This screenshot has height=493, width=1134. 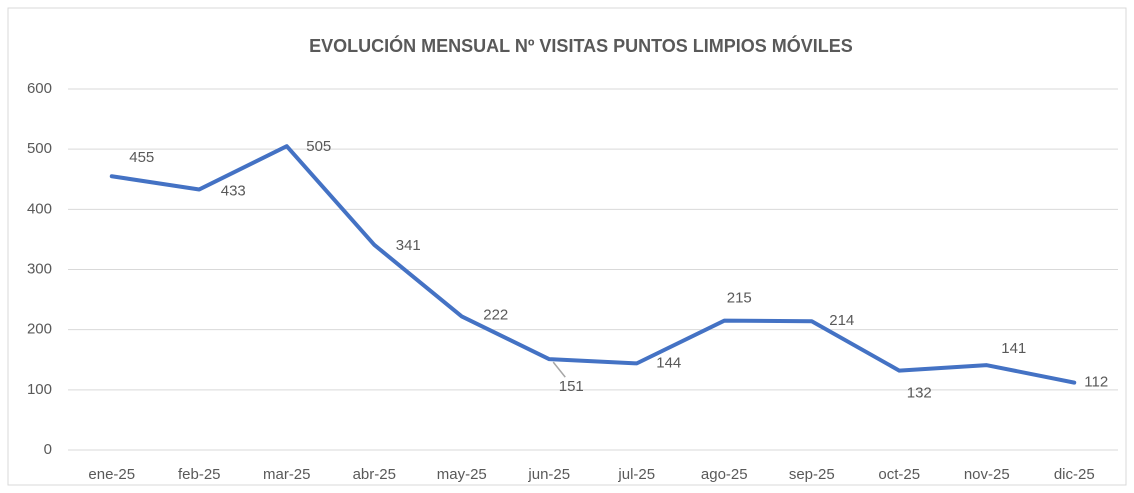 I want to click on x-tick-label: sep-25, so click(x=812, y=474).